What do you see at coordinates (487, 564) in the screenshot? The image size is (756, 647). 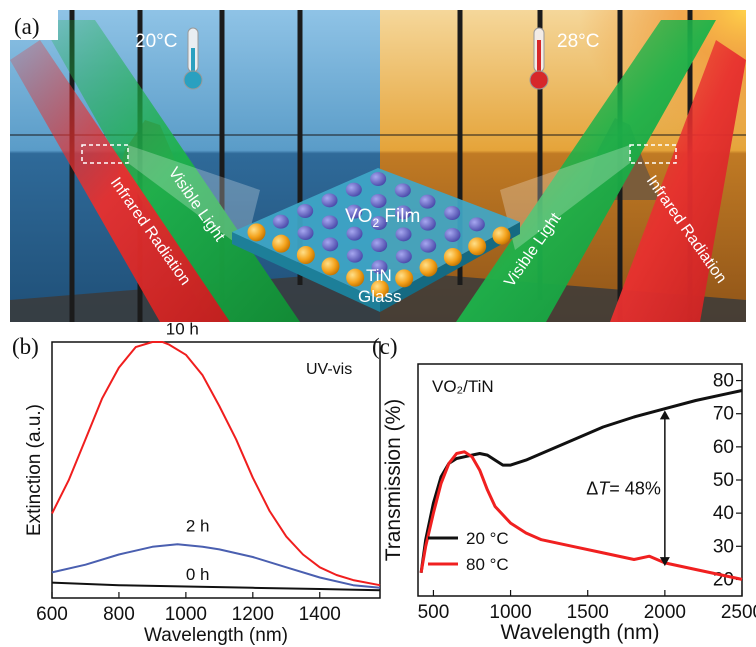 I see `legend-label: 80 °C` at bounding box center [487, 564].